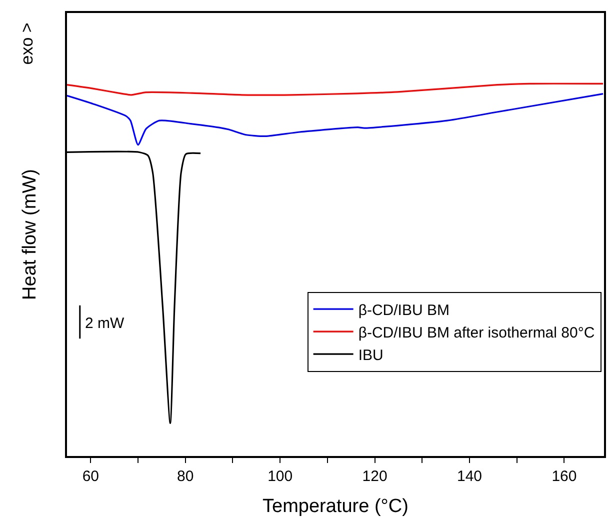  I want to click on legend-label: β-CD/IBU BM, so click(404, 310).